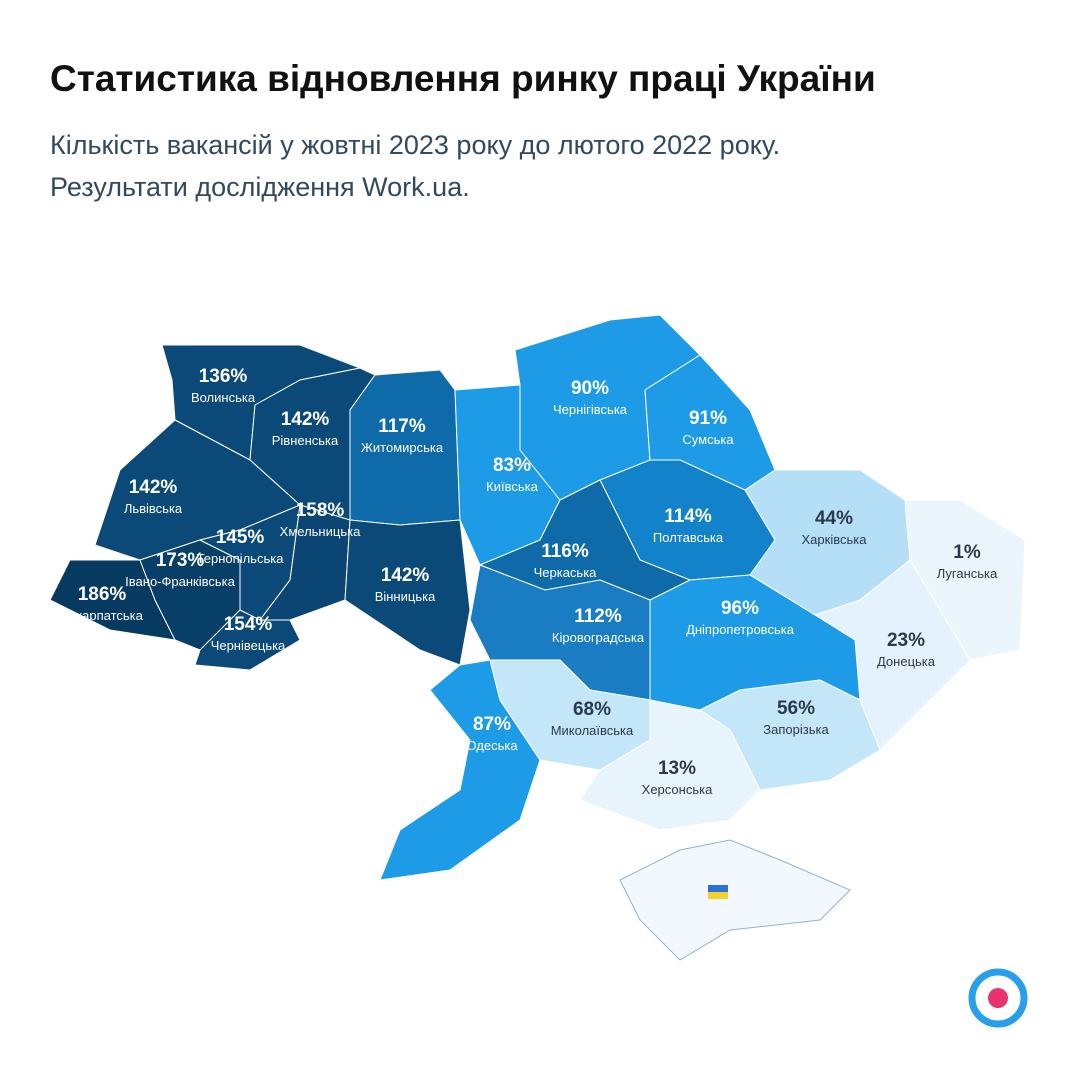  Describe the element at coordinates (835, 539) in the screenshot. I see `region-name: Харківська` at that location.